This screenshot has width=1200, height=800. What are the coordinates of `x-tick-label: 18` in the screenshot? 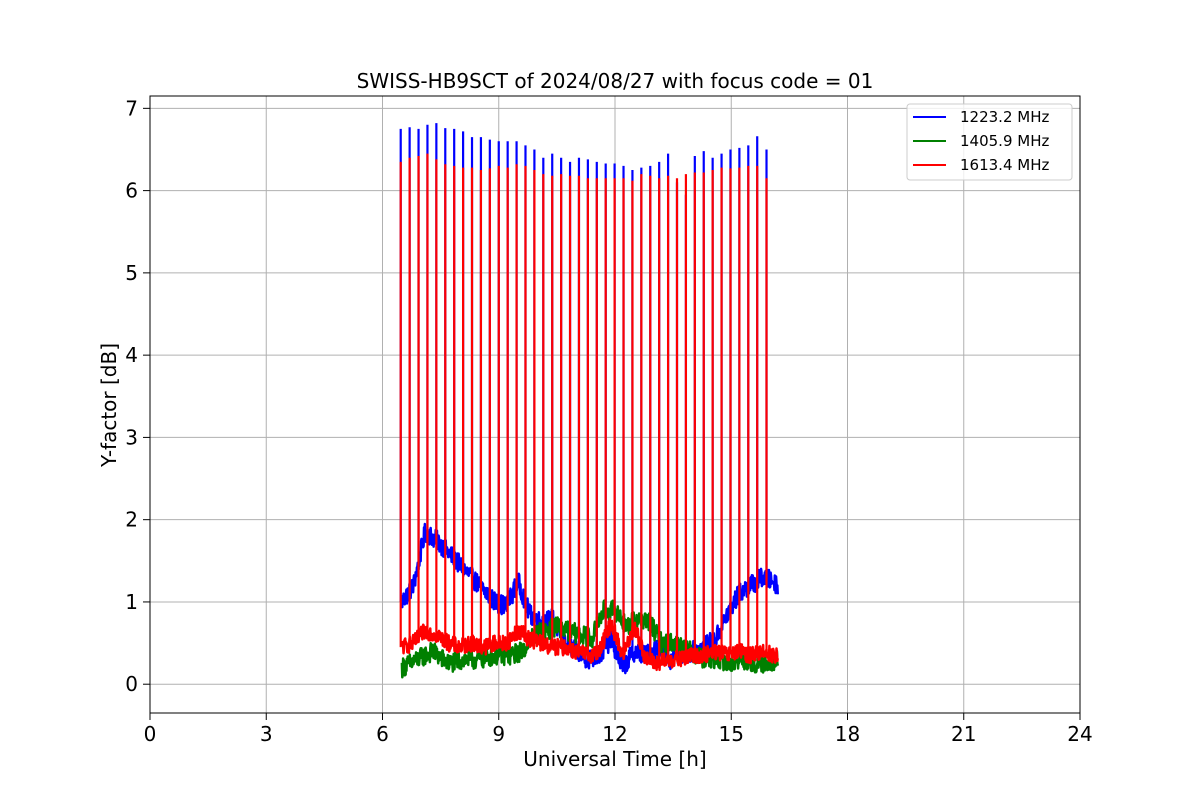 It's located at (847, 734).